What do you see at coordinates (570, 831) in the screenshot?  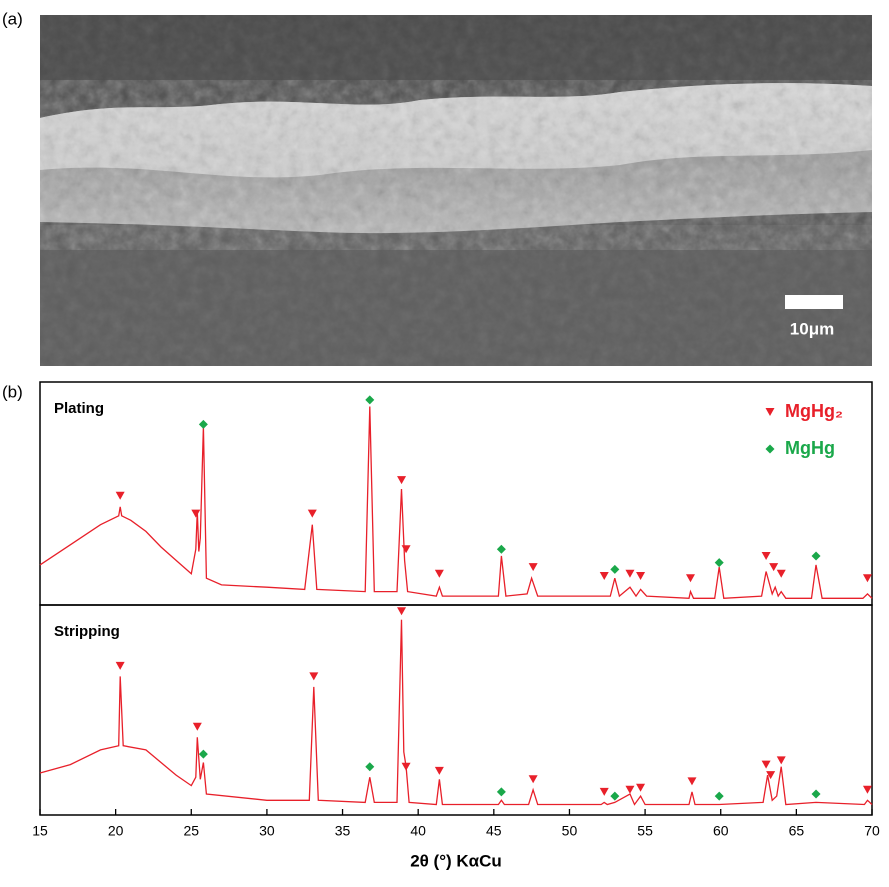 I see `x-tick-label: 50` at bounding box center [570, 831].